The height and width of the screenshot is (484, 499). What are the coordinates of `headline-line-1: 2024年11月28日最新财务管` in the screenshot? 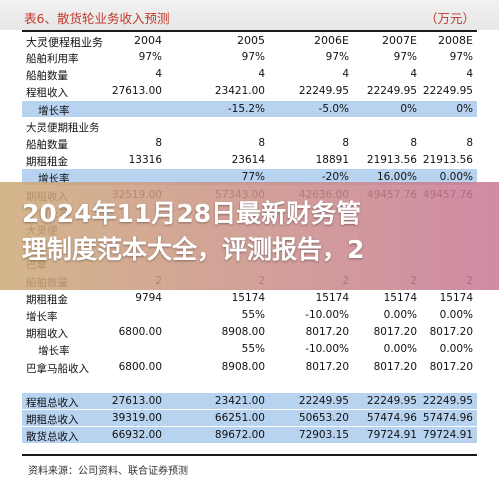 It's located at (192, 213).